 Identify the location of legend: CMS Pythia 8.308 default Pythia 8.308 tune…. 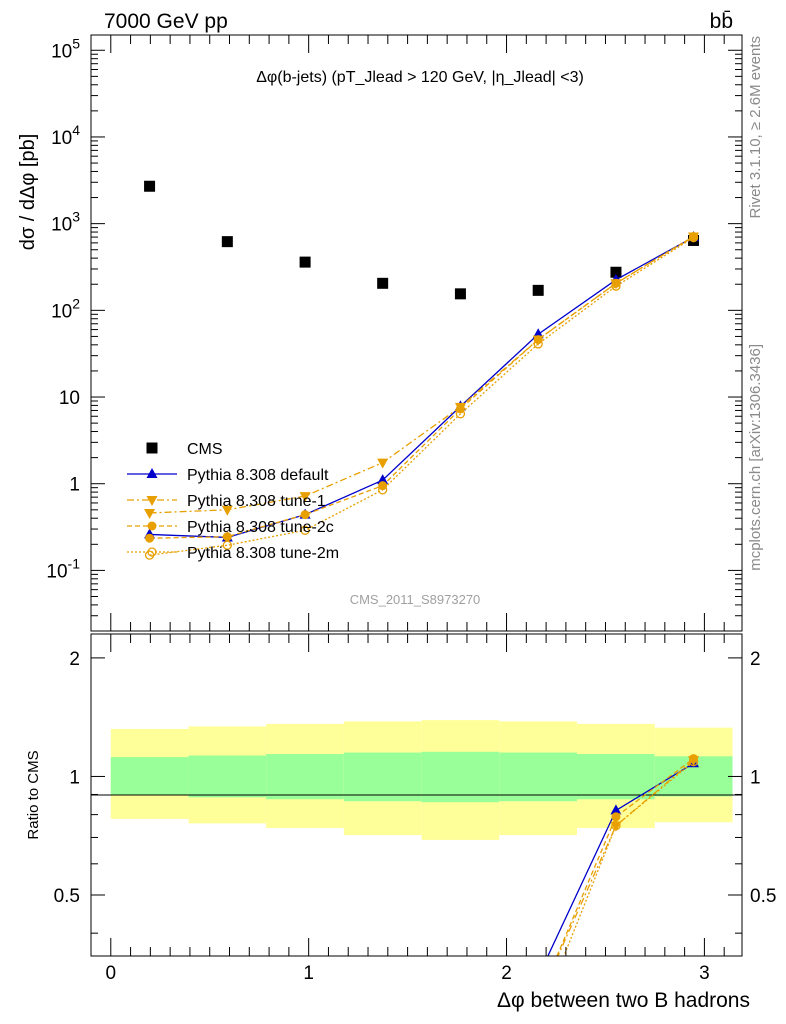
(233, 501).